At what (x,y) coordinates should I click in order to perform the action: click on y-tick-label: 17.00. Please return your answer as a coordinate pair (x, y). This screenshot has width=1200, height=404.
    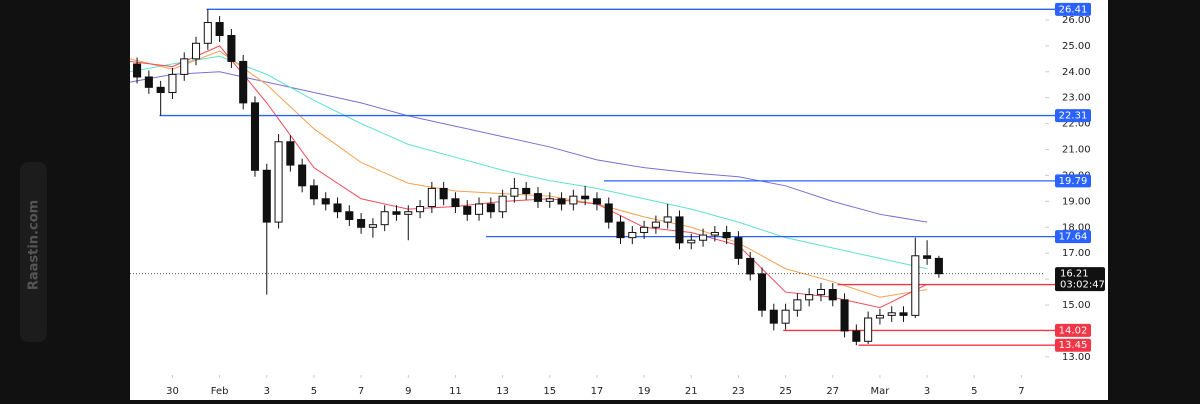
    Looking at the image, I should click on (1076, 253).